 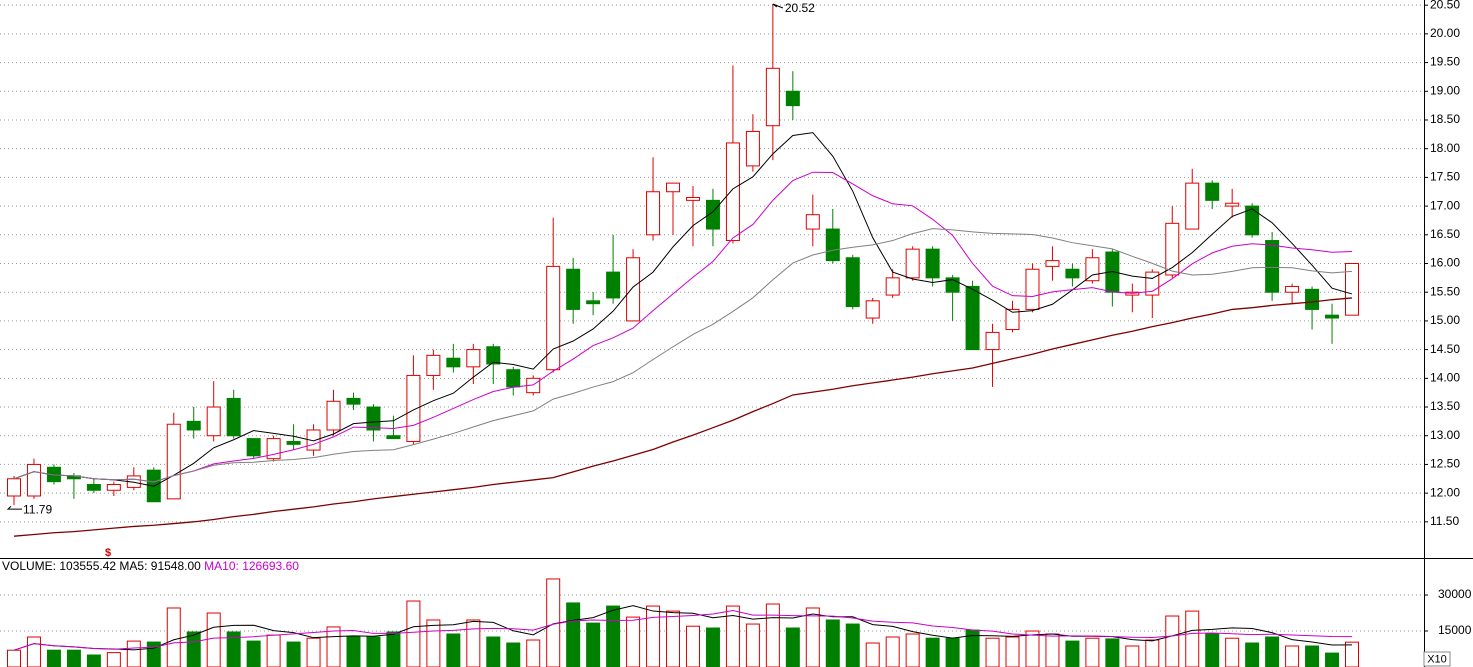 I want to click on y-tick-label: 16.00, so click(x=1445, y=263).